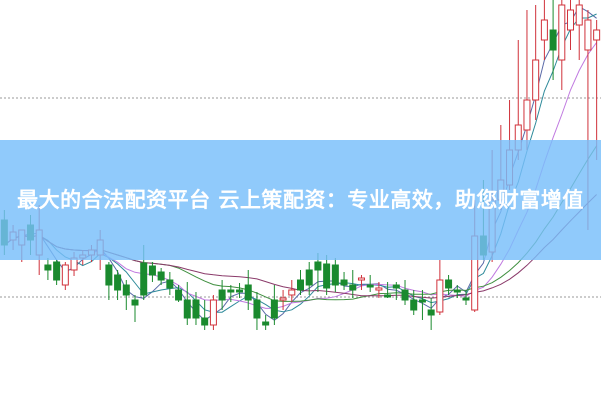 The width and height of the screenshot is (601, 400). I want to click on banner-title: 最大的合法配资平台 云上策配资：专业高效，助您财富增值, so click(300, 200).